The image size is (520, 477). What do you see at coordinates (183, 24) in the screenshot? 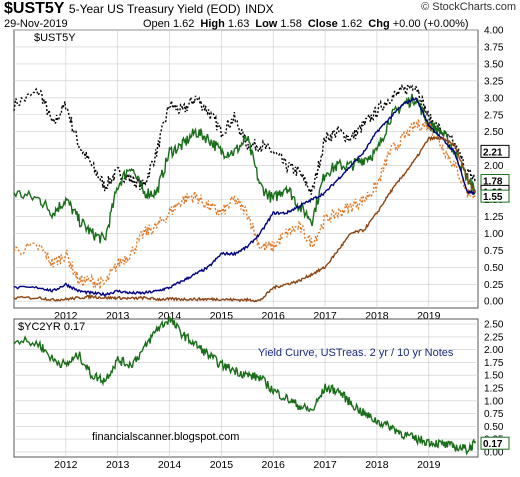
I see `open-value: 1.62` at bounding box center [183, 24].